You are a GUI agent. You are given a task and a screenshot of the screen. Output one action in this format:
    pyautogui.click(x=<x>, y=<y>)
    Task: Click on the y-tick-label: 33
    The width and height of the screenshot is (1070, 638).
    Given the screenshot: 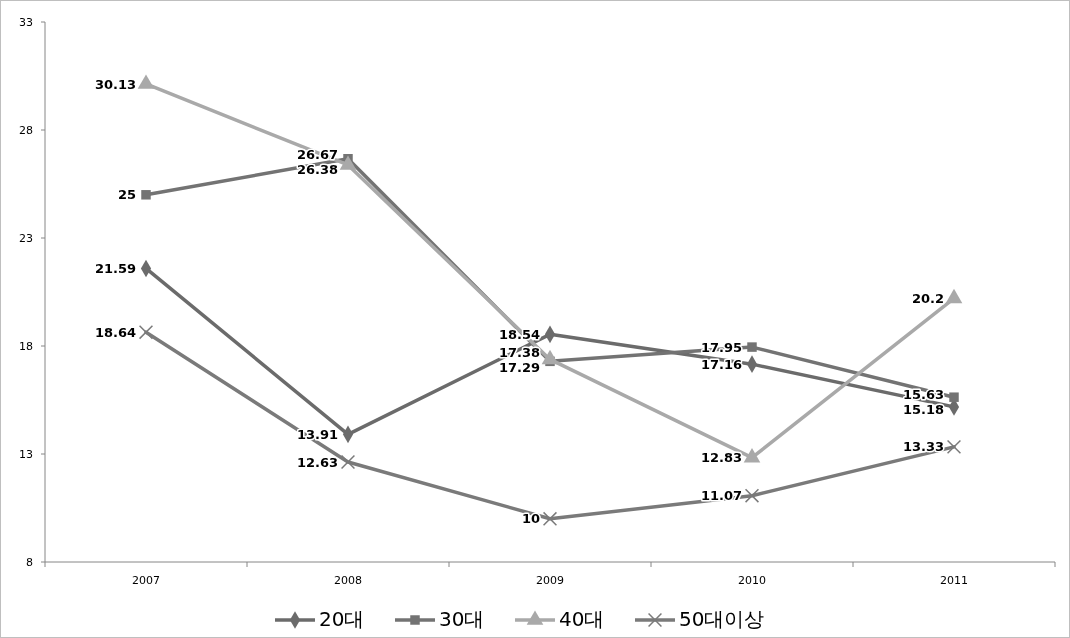 What is the action you would take?
    pyautogui.click(x=26, y=22)
    